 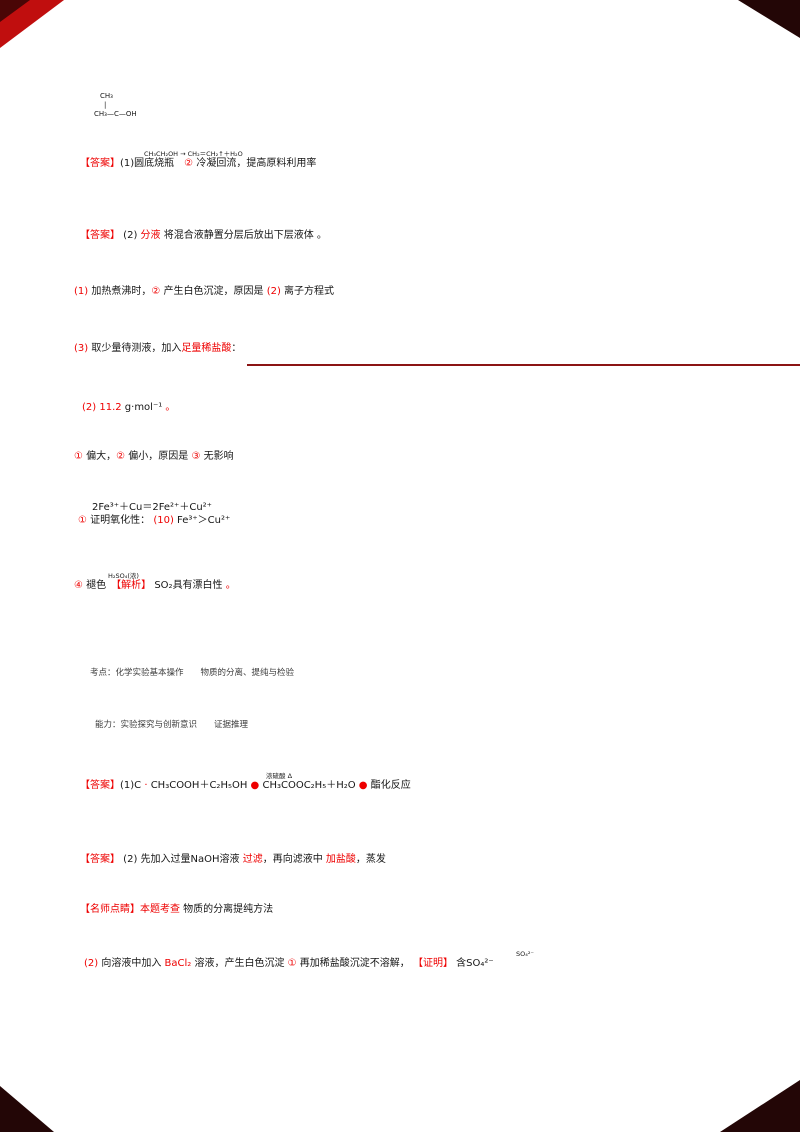 I want to click on answer-highlight: ④, so click(x=78, y=586).